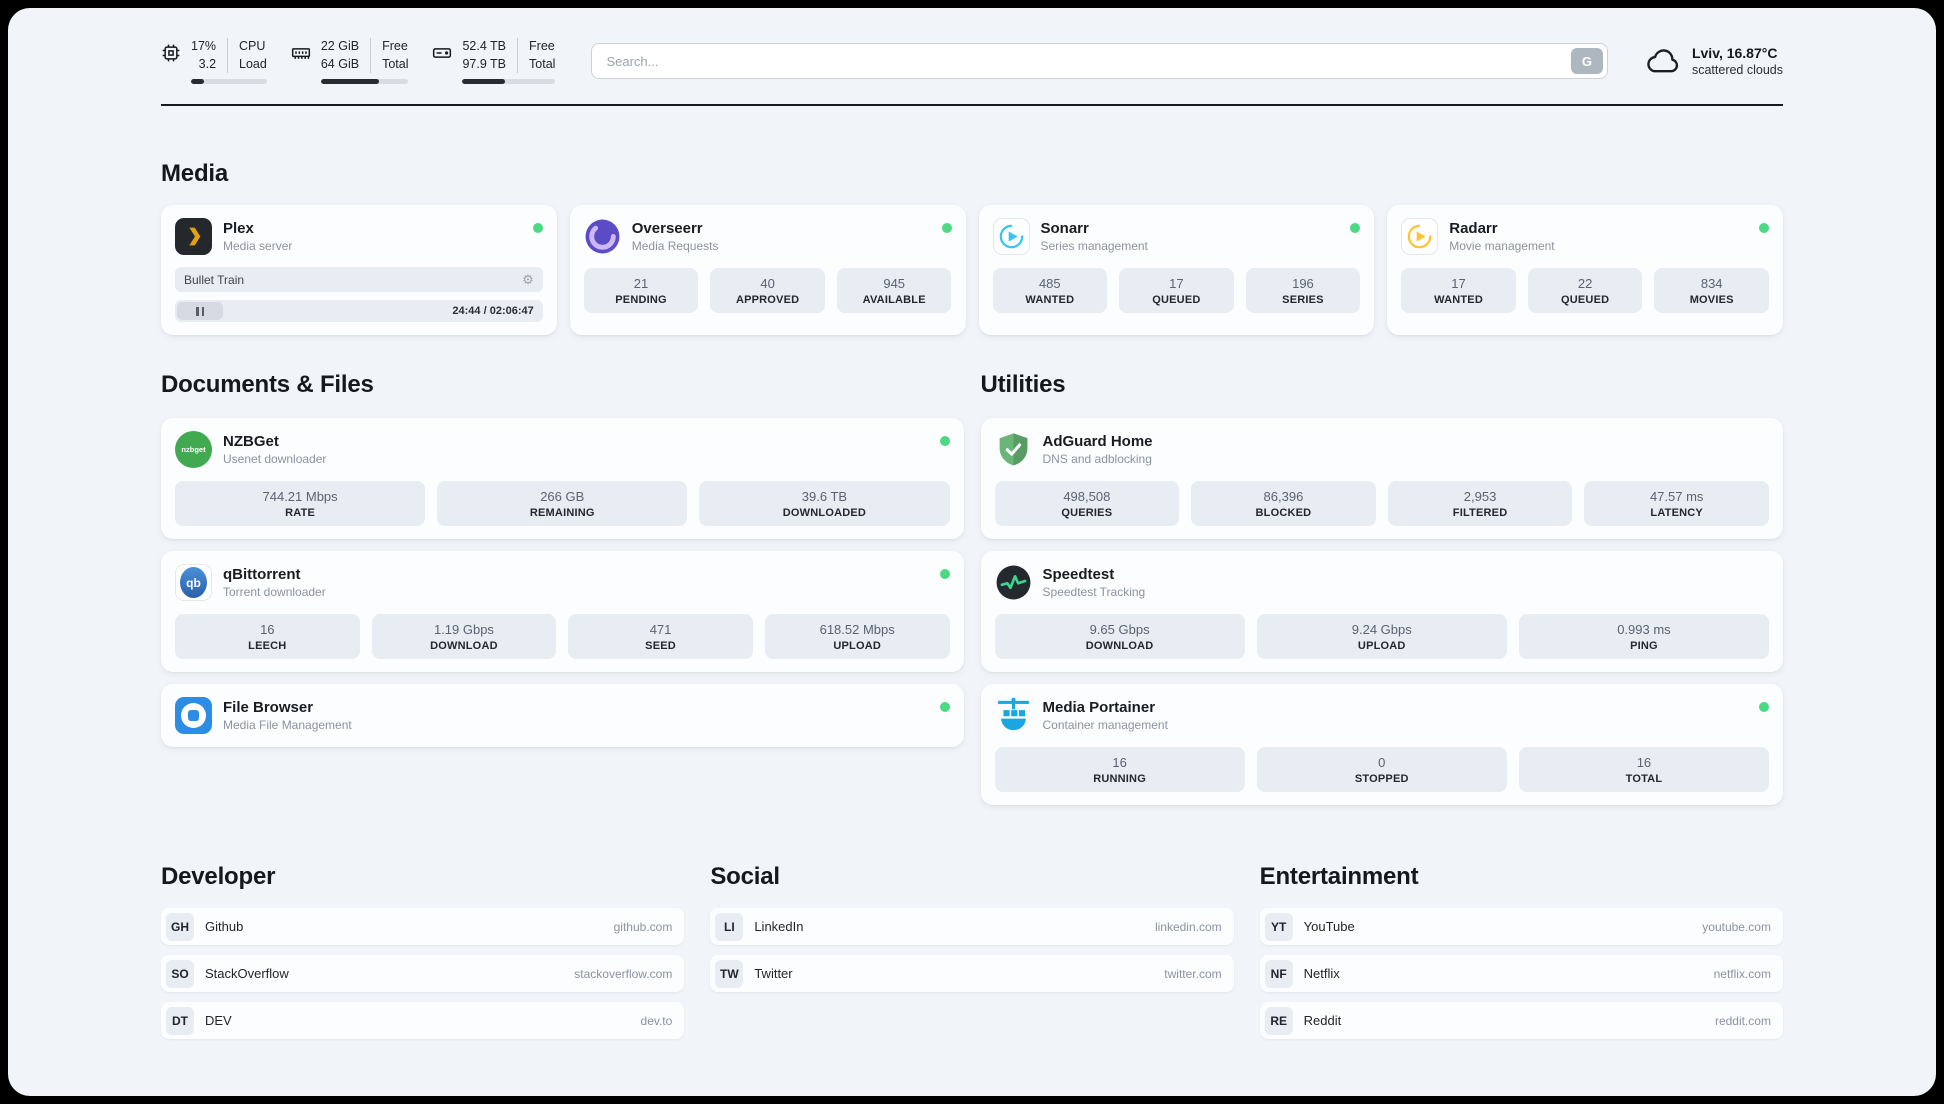  What do you see at coordinates (1663, 61) in the screenshot?
I see `cloud-icon` at bounding box center [1663, 61].